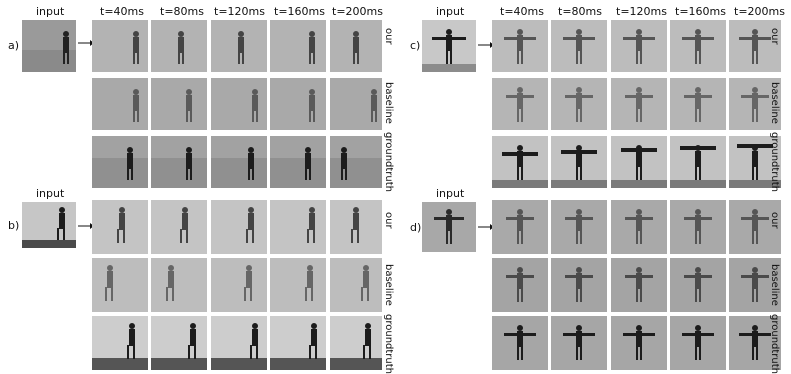 The height and width of the screenshot is (374, 791). What do you see at coordinates (415, 45) in the screenshot?
I see `panel-letter: c)` at bounding box center [415, 45].